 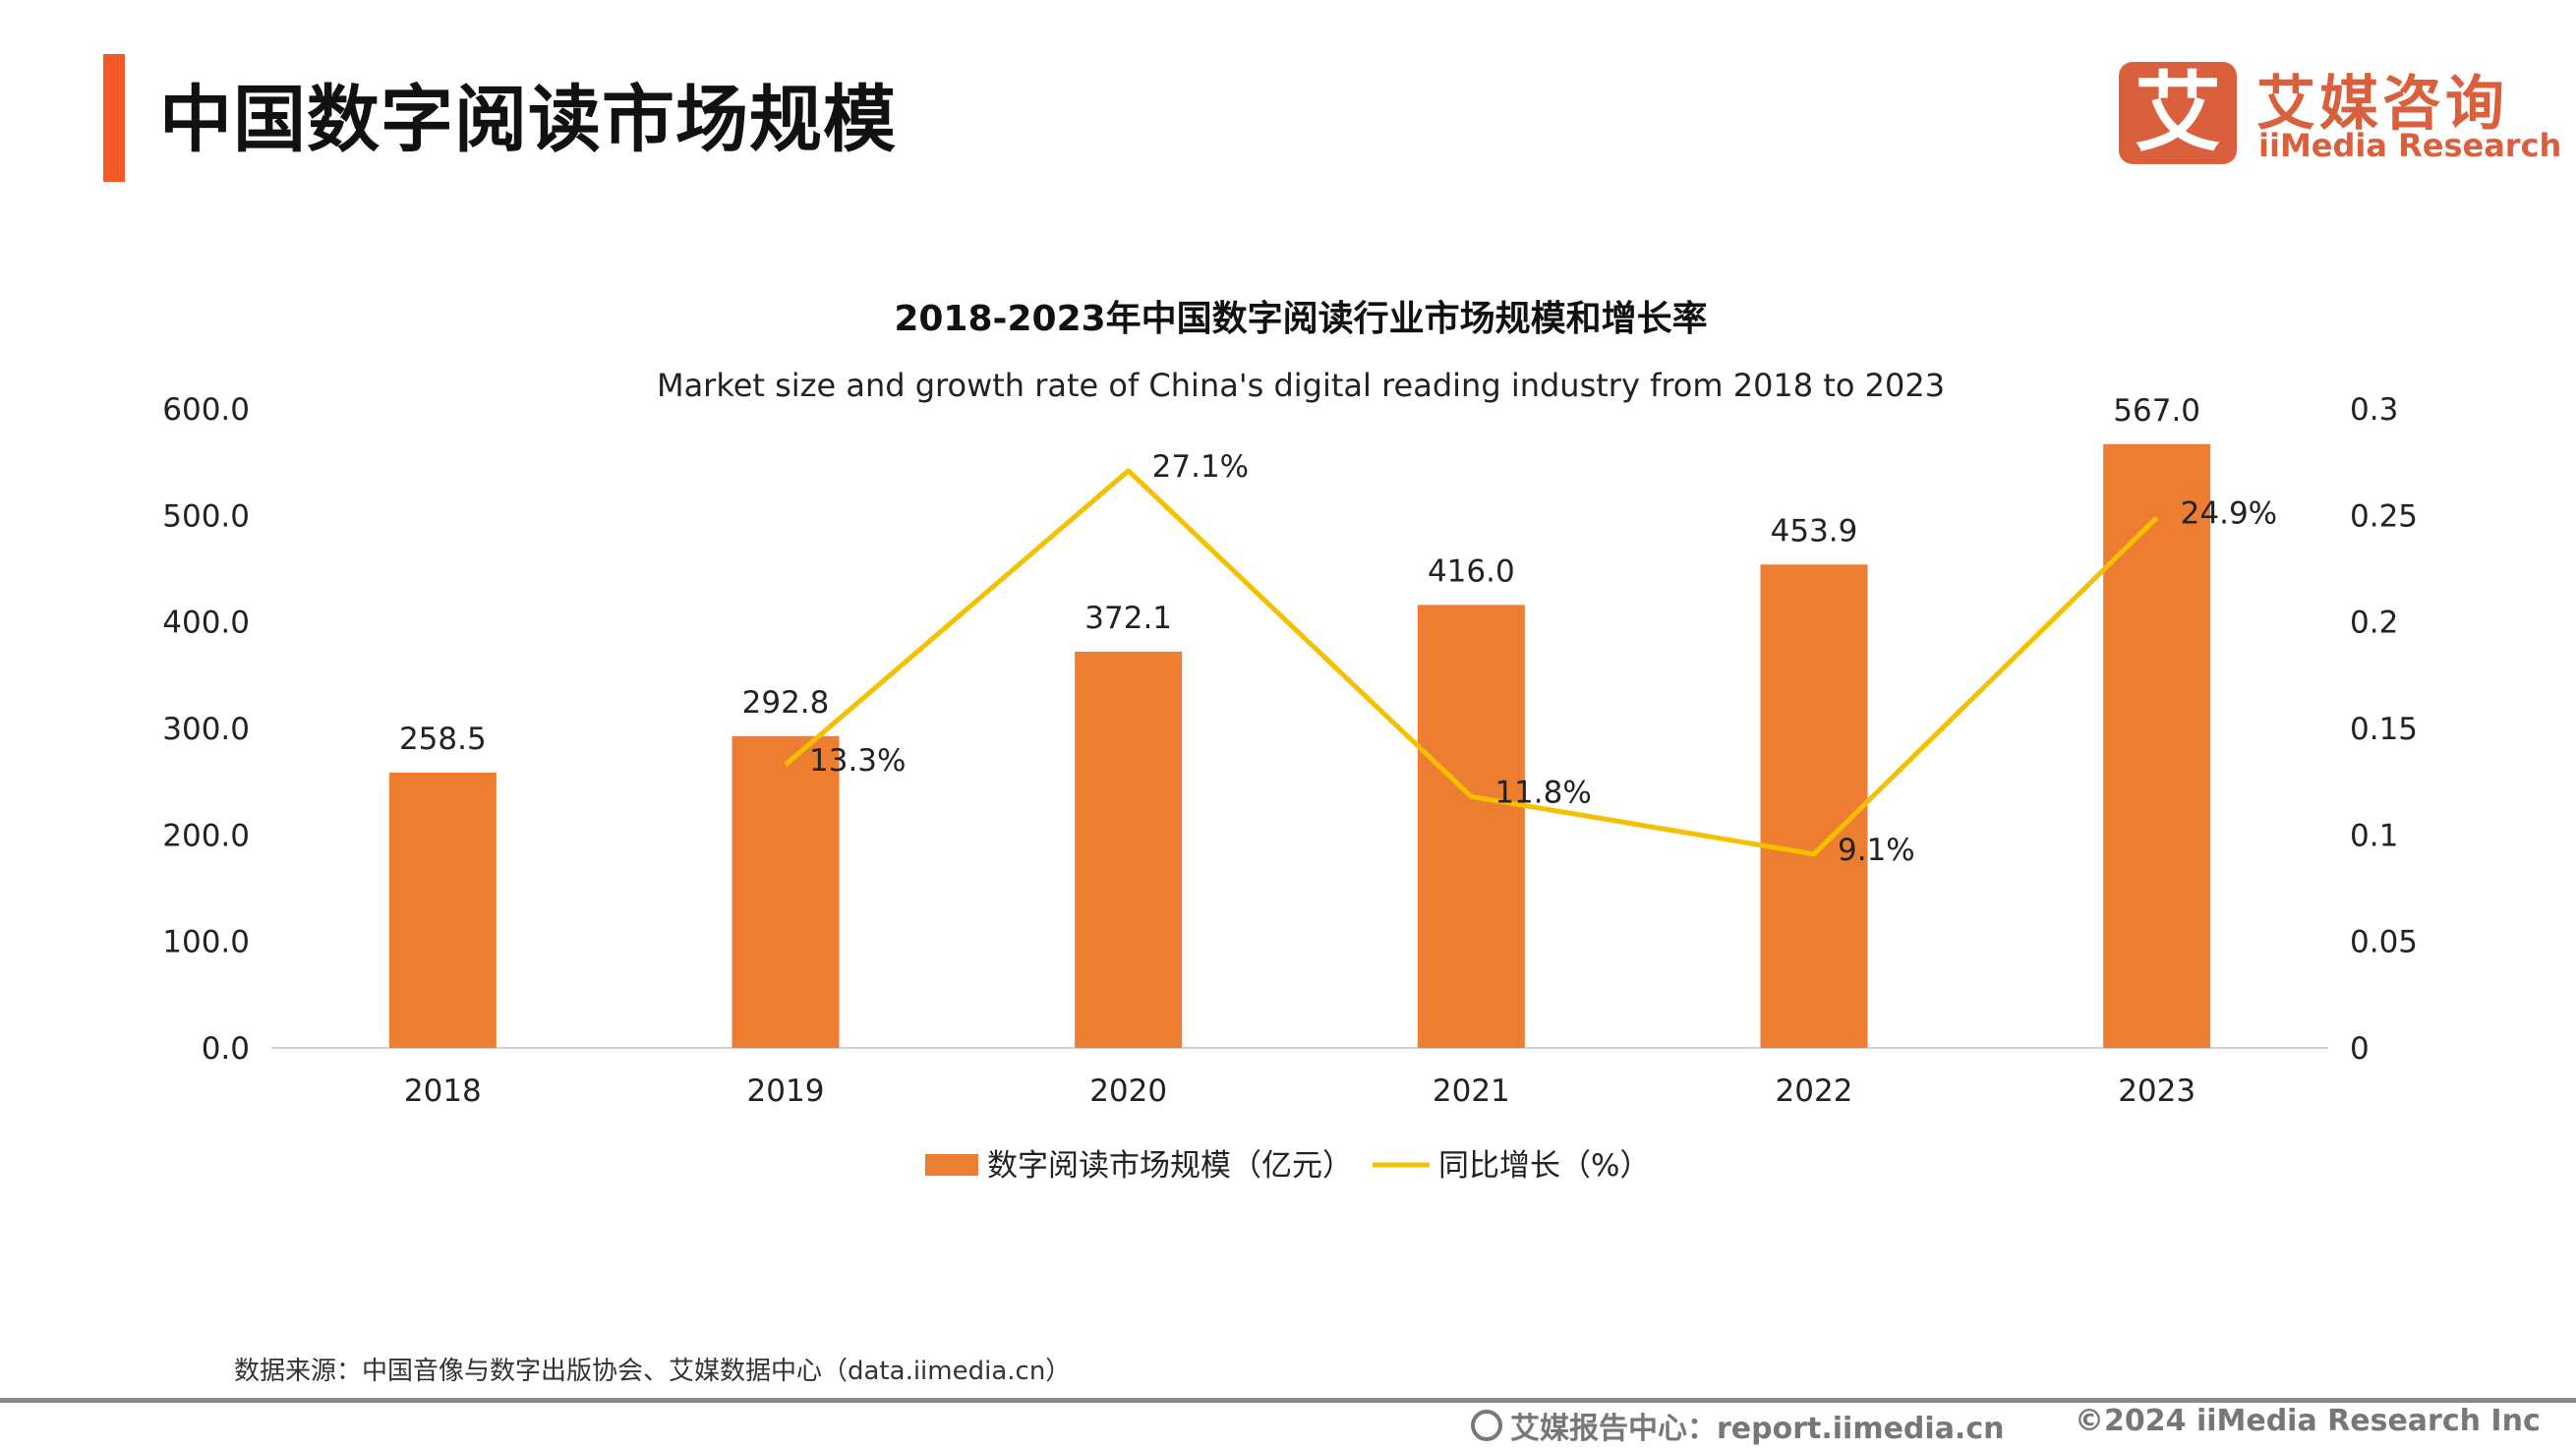 I want to click on footer-site: 艾媒报告中心：report.iimedia.cn, so click(x=1737, y=1425).